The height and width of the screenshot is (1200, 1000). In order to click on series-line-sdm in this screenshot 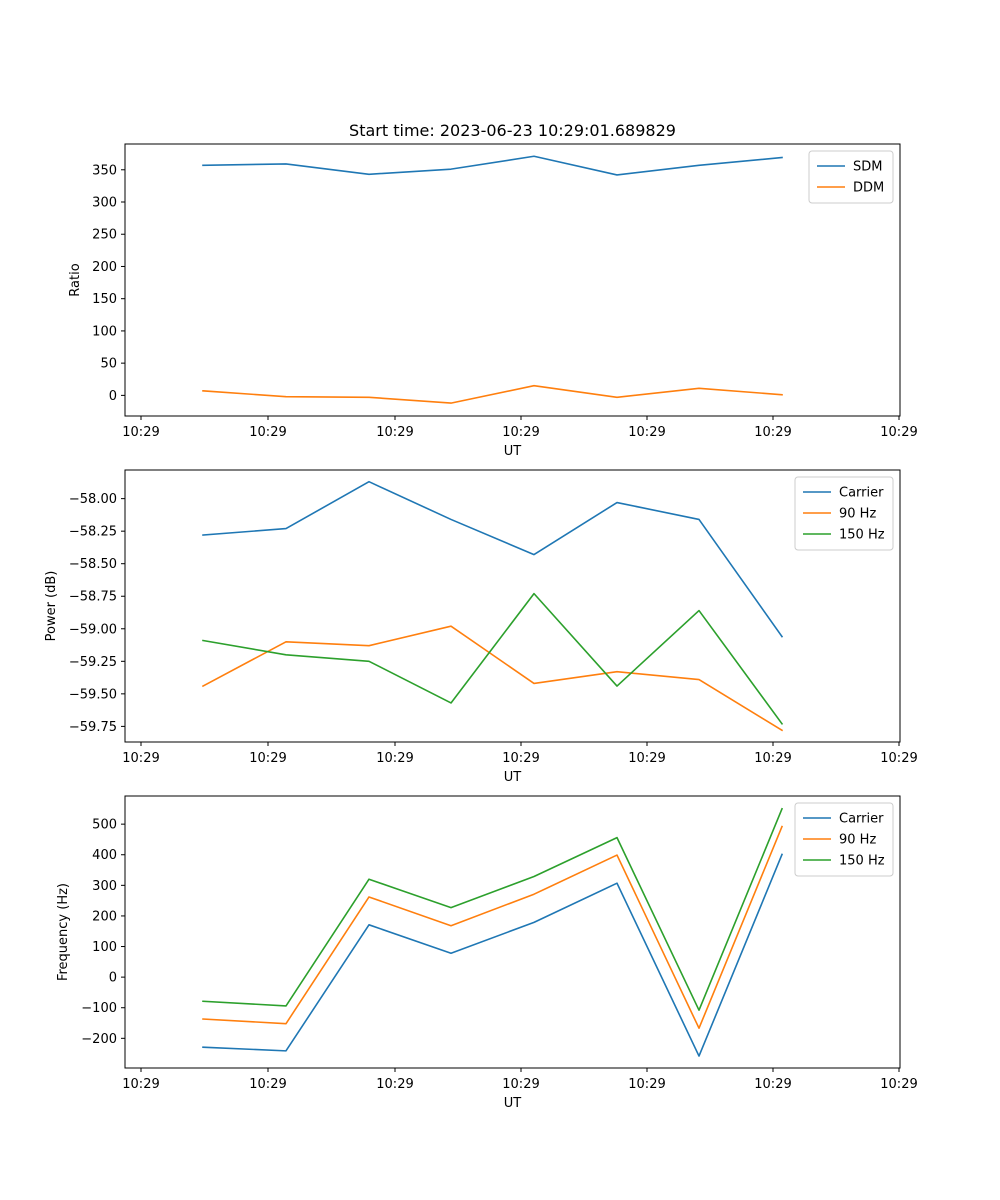, I will do `click(492, 165)`.